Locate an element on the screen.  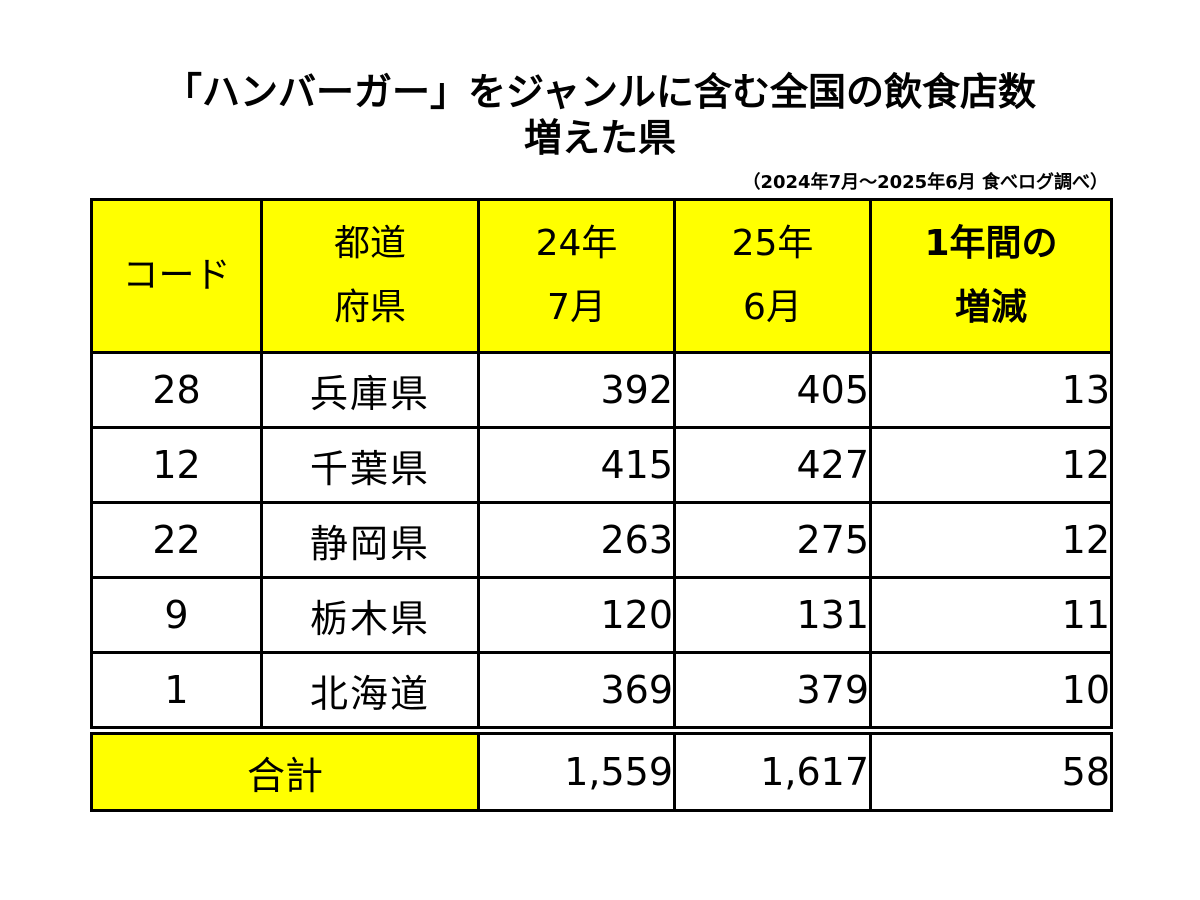
total-change: 58 is located at coordinates (991, 769).